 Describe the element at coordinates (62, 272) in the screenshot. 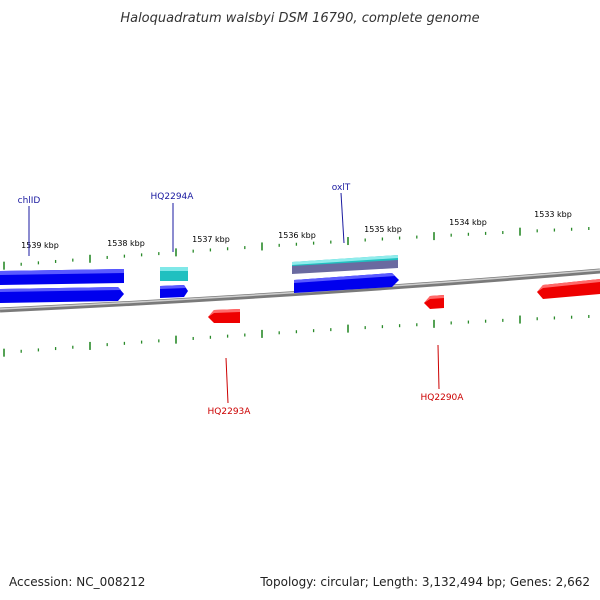

I see `gene-block-highlight` at that location.